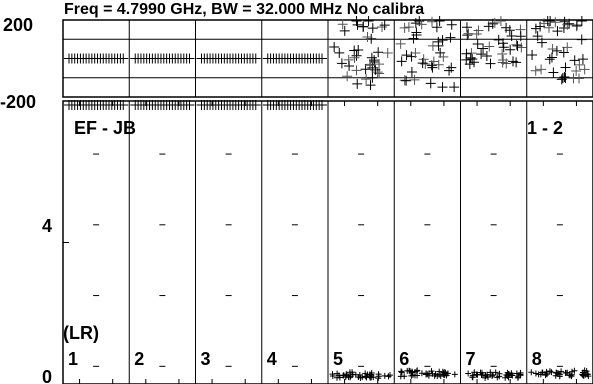 The width and height of the screenshot is (593, 384). What do you see at coordinates (294, 211) in the screenshot?
I see `channel-4: 4` at bounding box center [294, 211].